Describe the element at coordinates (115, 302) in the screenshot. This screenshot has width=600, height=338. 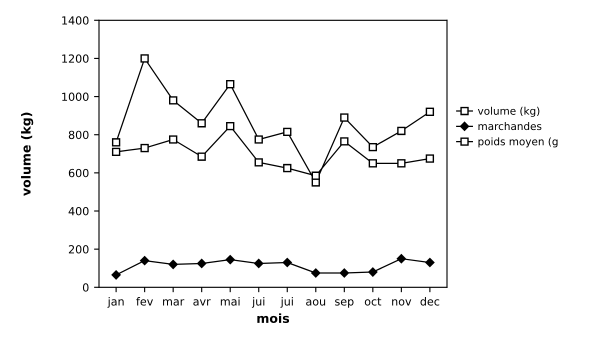
I see `x-tick-label: jan` at that location.